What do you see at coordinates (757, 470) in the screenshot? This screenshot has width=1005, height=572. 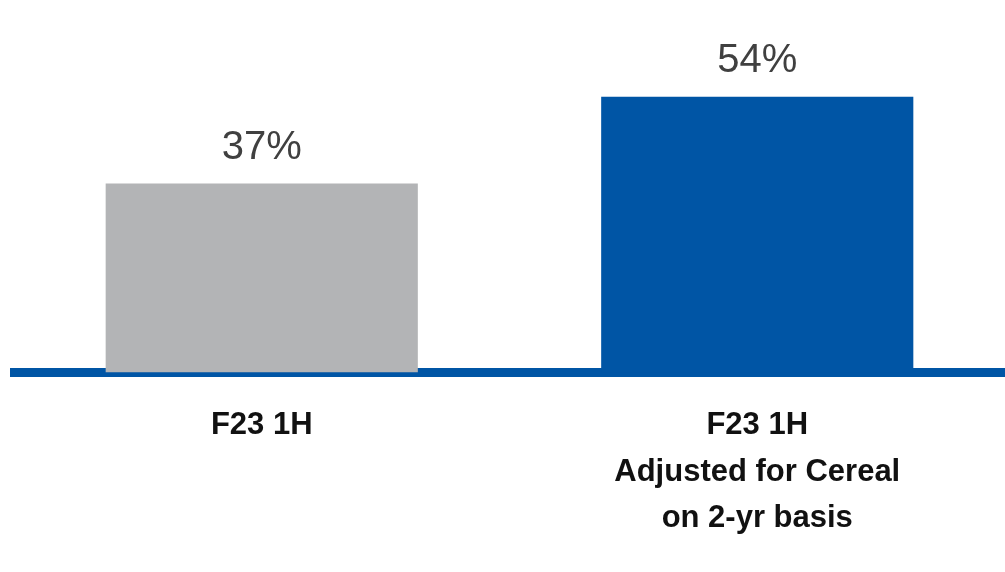 I see `x-tick-label: F23 1H Adjusted for Cereal on 2-yr basis` at bounding box center [757, 470].